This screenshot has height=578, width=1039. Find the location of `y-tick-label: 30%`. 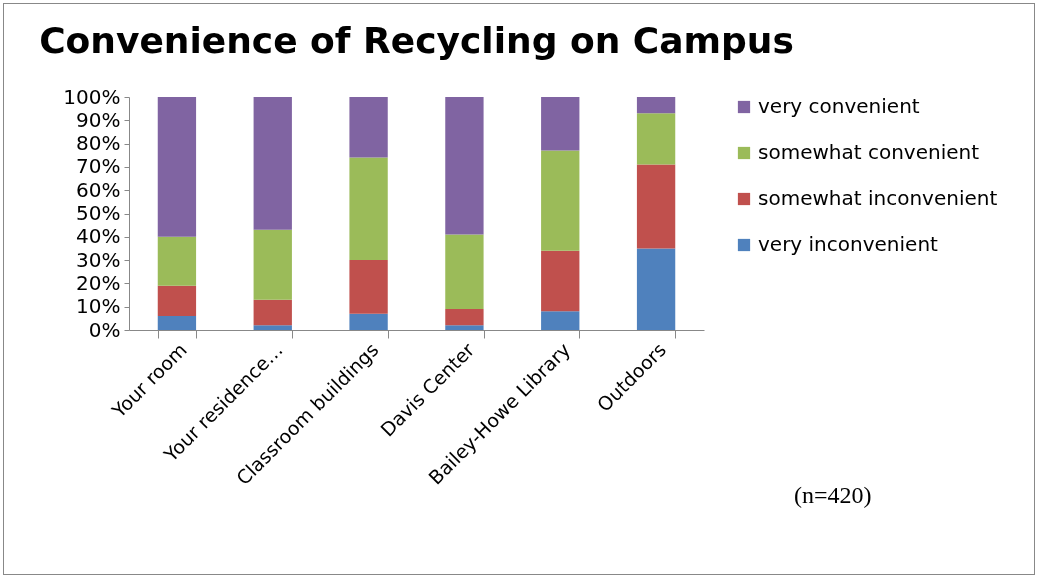

y-tick-label: 30% is located at coordinates (98, 259).